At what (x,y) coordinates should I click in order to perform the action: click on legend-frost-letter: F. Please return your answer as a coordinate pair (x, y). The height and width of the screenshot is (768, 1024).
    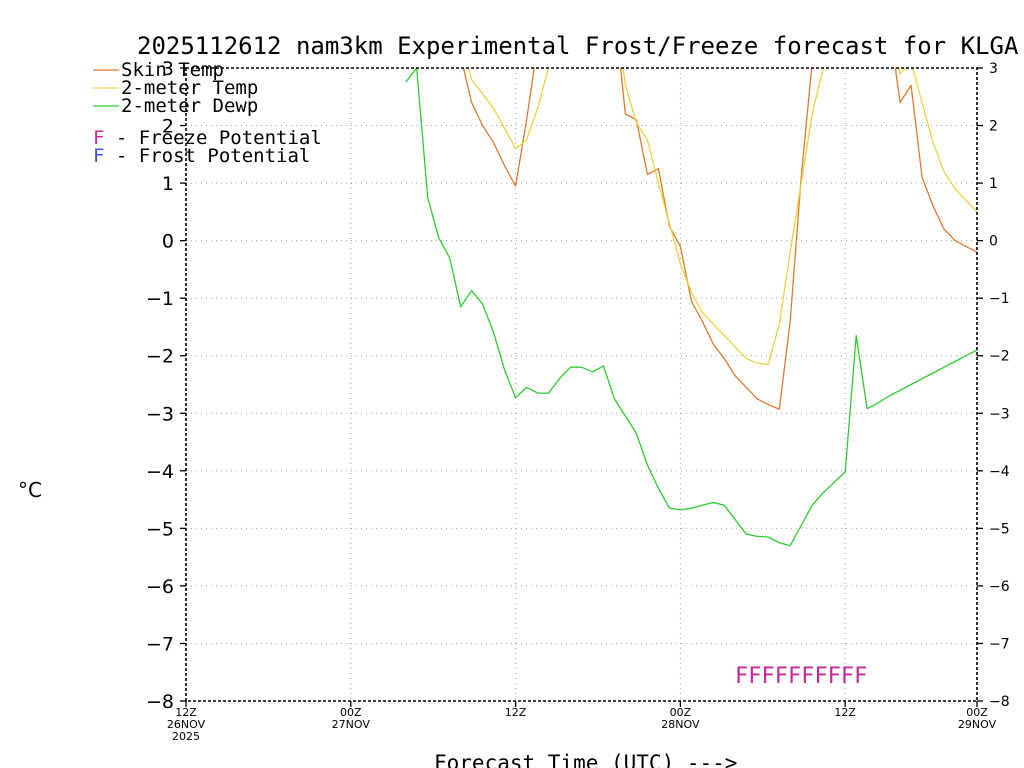
    Looking at the image, I should click on (98, 156).